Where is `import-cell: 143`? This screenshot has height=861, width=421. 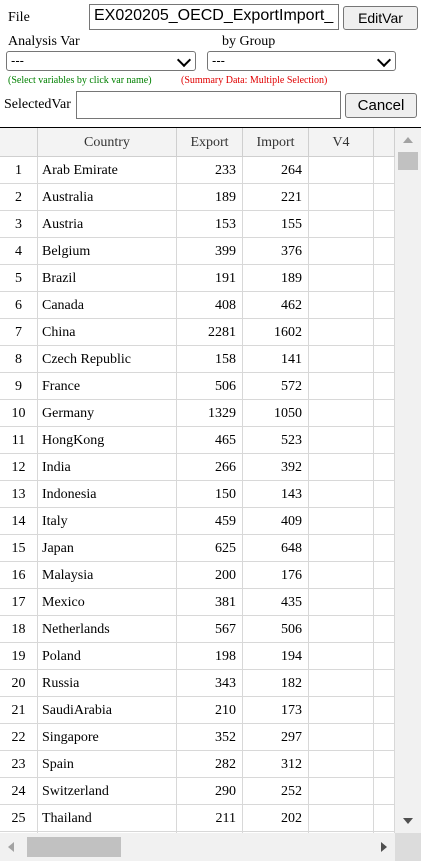 import-cell: 143 is located at coordinates (276, 494).